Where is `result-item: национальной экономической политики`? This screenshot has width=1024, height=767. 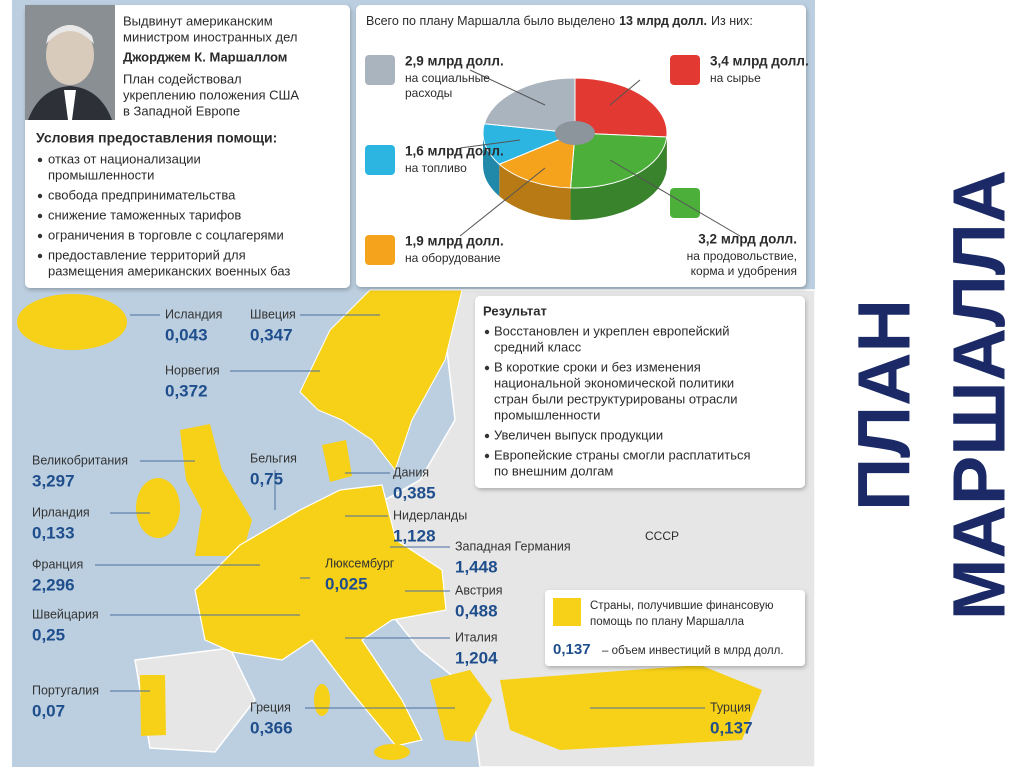
result-item: национальной экономической политики is located at coordinates (614, 382).